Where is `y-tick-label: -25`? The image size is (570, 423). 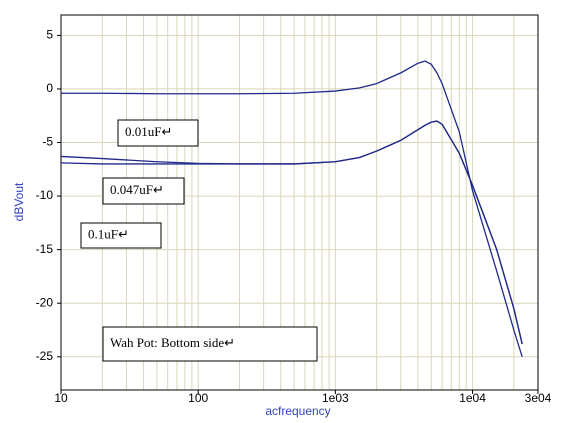 y-tick-label: -25 is located at coordinates (45, 356).